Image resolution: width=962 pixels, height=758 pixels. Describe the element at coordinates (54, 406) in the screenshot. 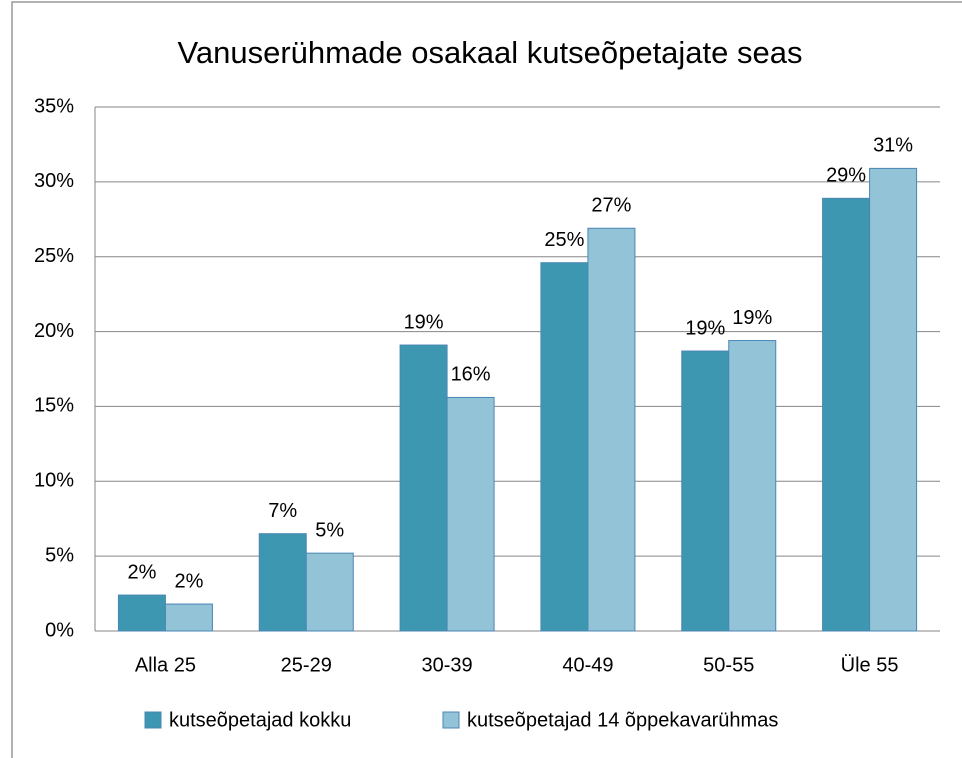

I see `y-tick-label: 15%` at that location.